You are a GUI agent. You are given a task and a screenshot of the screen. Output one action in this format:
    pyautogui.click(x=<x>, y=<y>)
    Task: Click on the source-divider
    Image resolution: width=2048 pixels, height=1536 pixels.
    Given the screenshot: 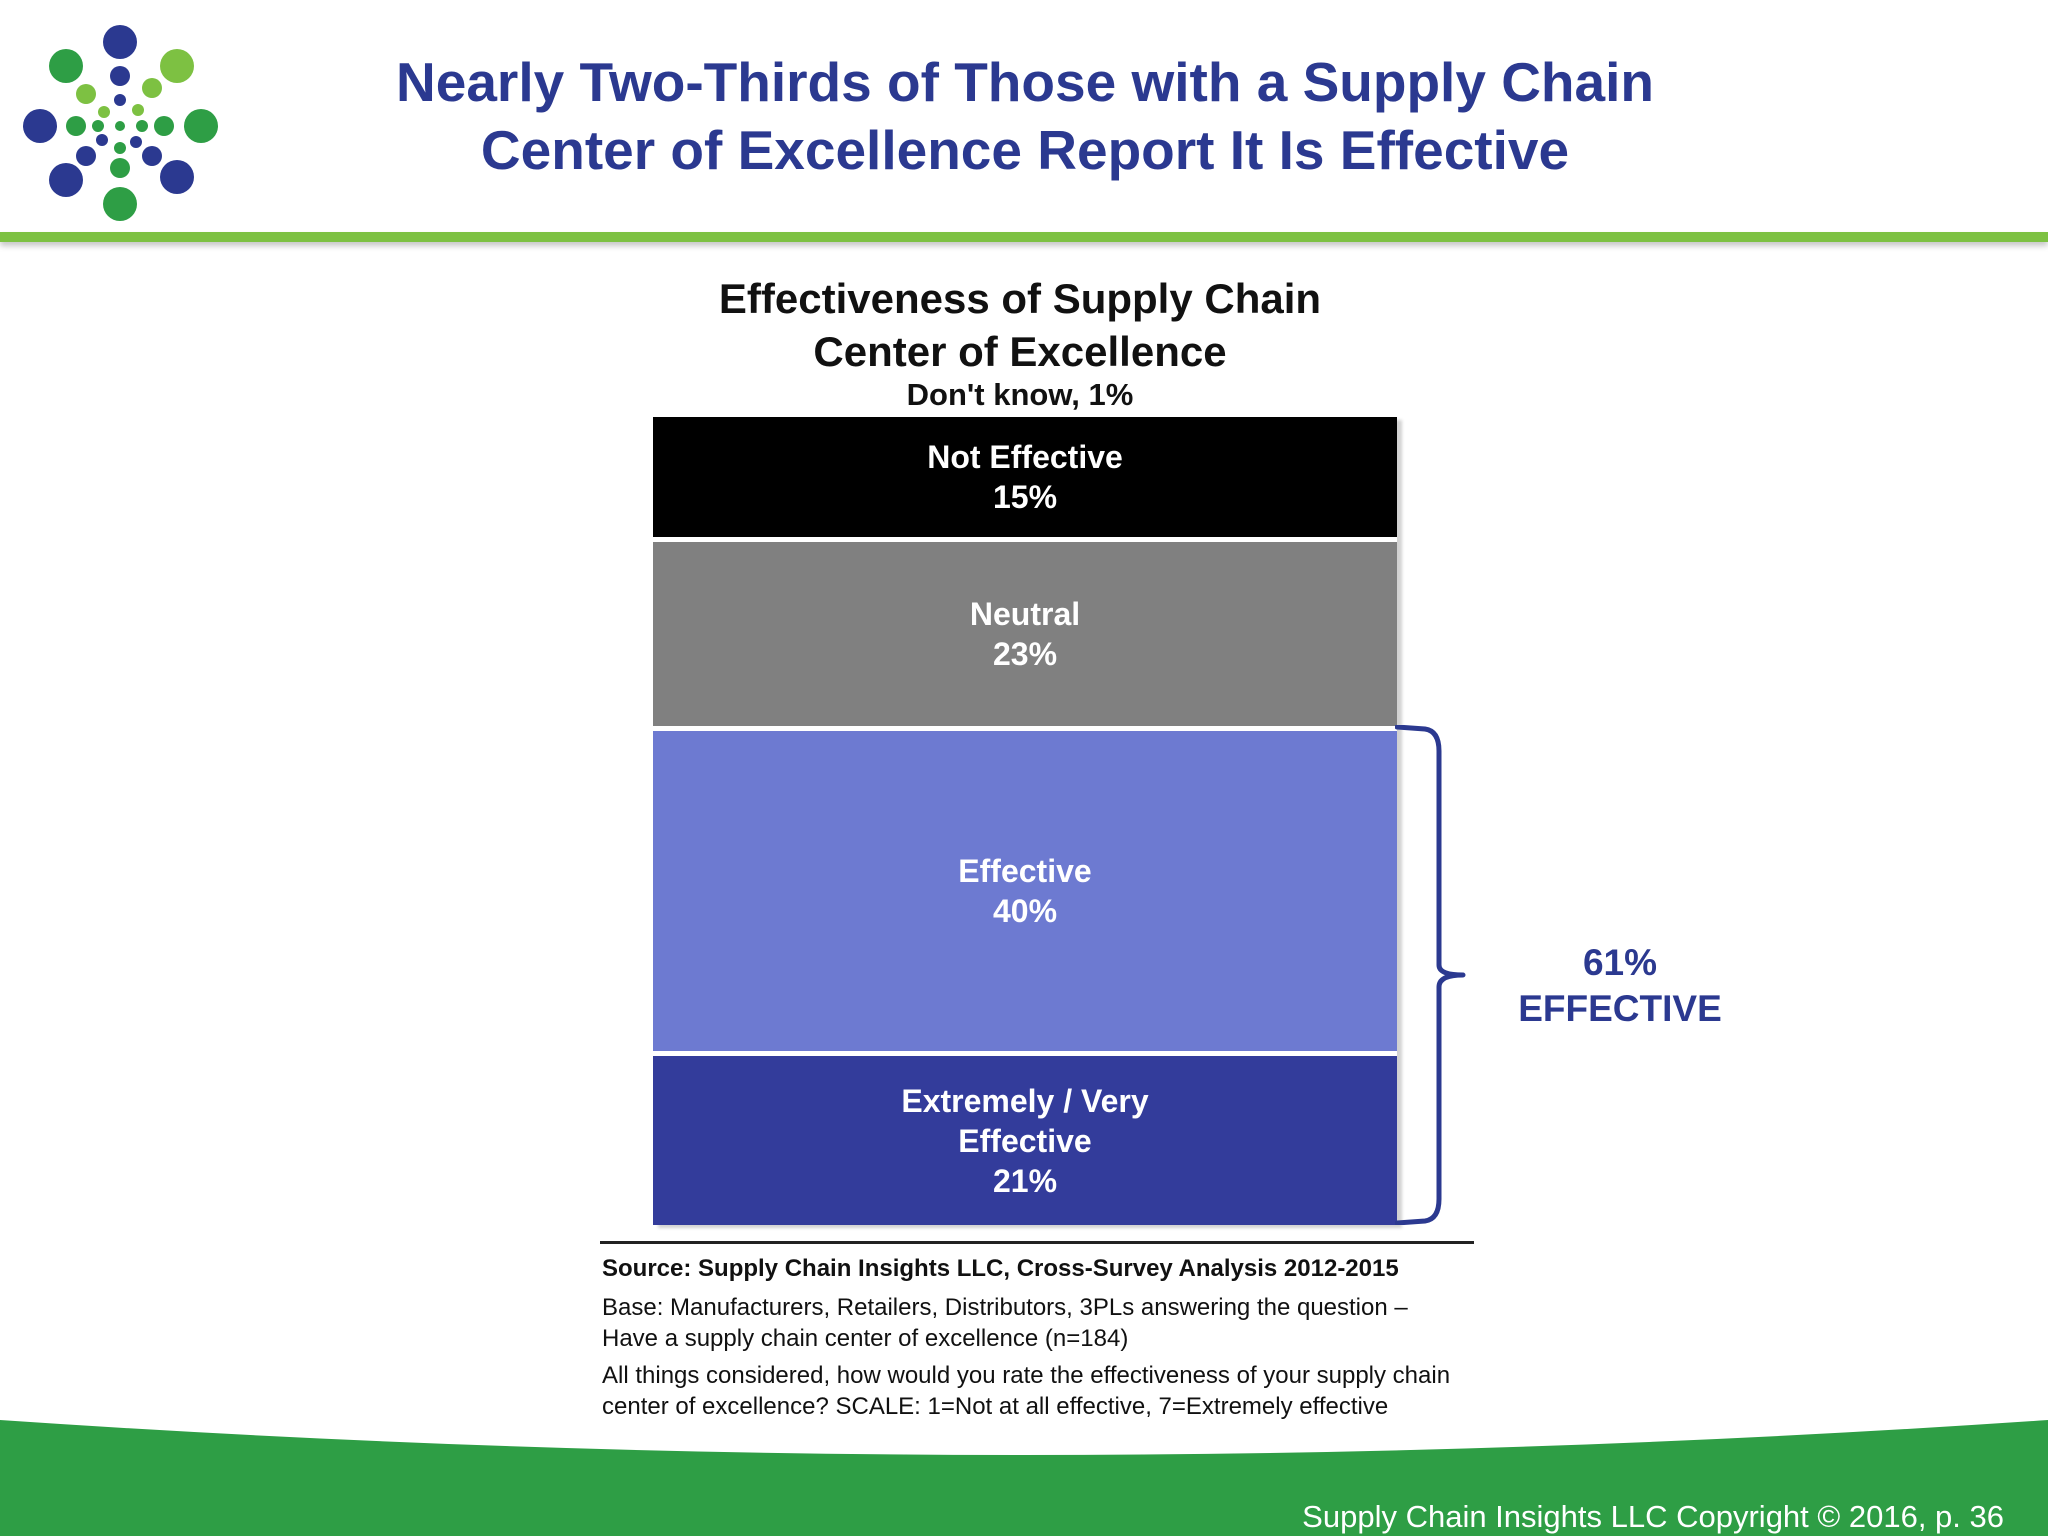 What is the action you would take?
    pyautogui.click(x=1037, y=1242)
    